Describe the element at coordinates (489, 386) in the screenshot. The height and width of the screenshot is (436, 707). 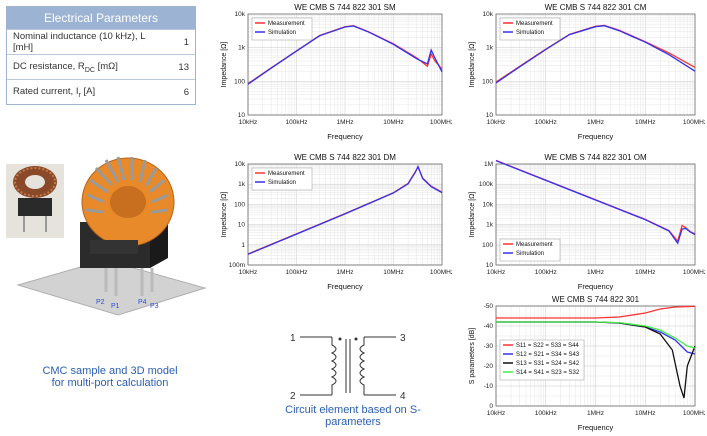
I see `y-tick-label: -10` at that location.